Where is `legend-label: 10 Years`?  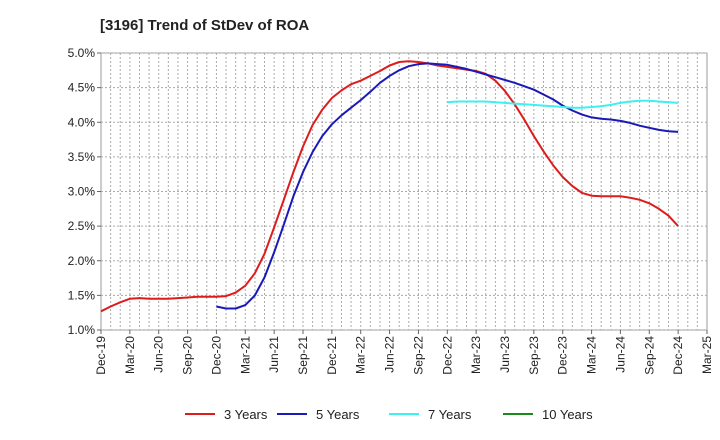 legend-label: 10 Years is located at coordinates (567, 414).